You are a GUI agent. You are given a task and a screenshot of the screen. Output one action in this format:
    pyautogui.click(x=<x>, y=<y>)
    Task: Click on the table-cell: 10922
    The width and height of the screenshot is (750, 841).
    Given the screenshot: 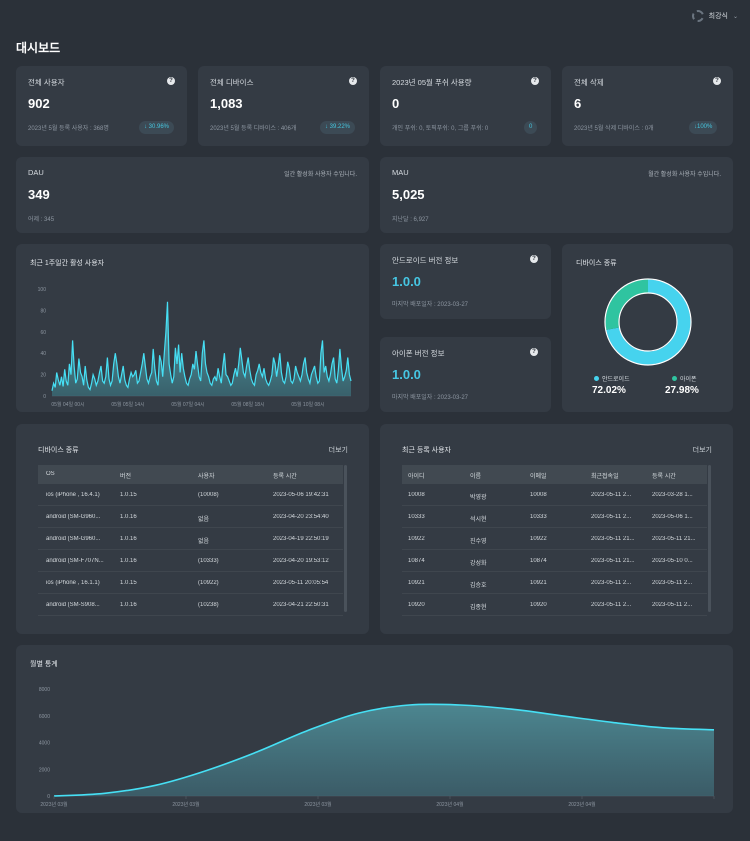 What is the action you would take?
    pyautogui.click(x=416, y=539)
    